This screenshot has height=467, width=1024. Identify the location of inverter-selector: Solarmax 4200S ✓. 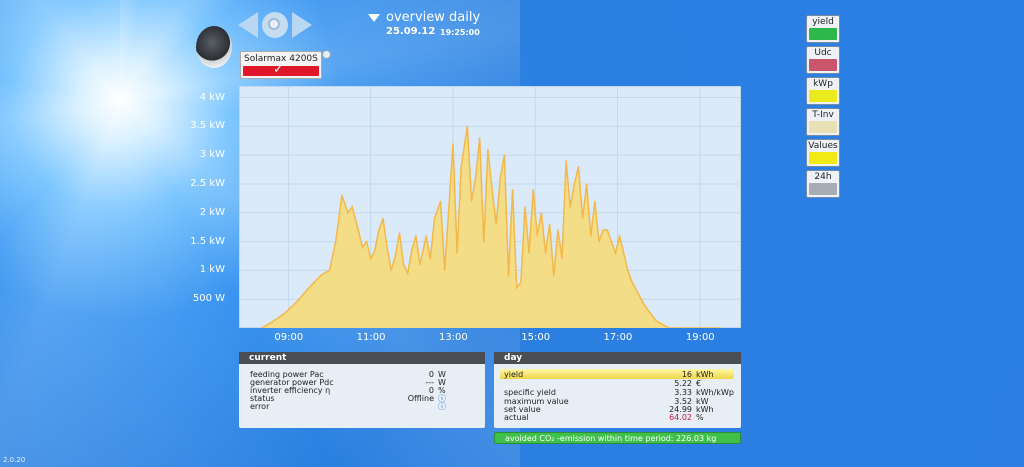
(281, 65).